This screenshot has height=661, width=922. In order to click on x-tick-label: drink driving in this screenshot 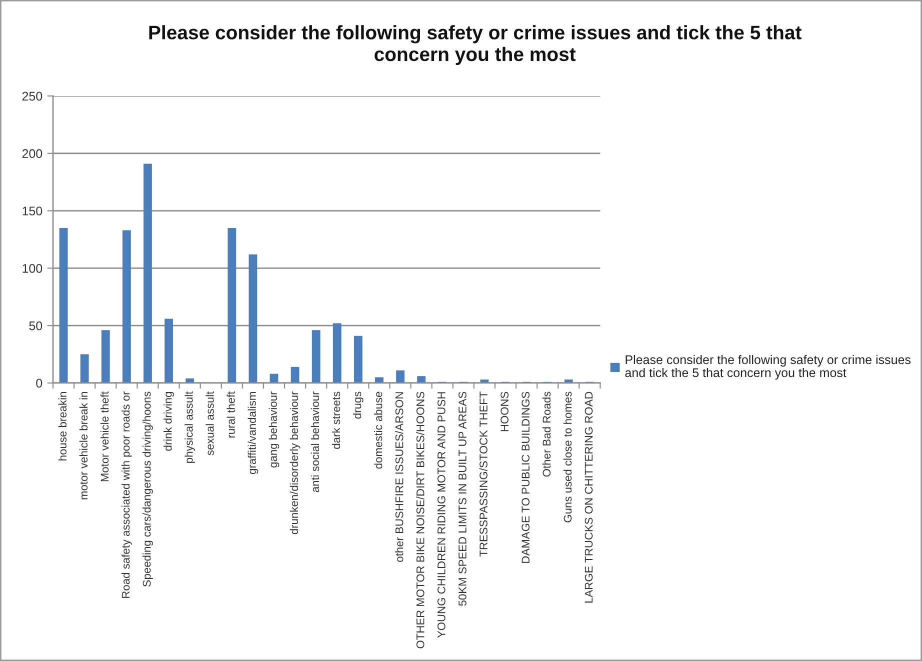, I will do `click(169, 421)`.